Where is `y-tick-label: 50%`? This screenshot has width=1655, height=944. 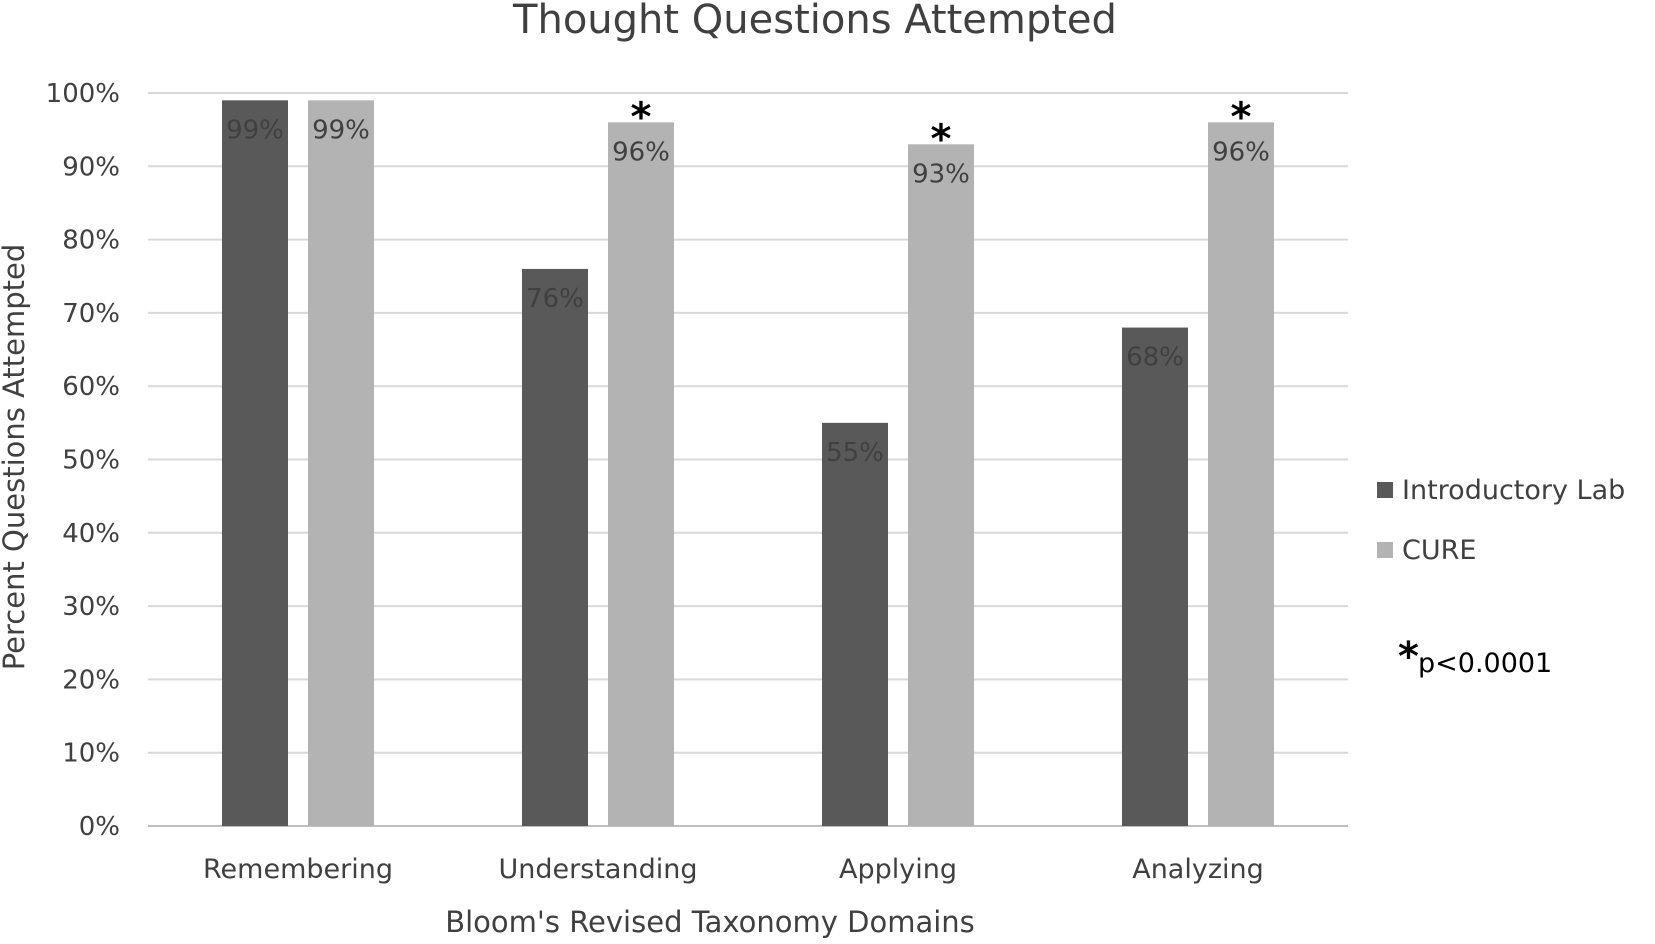
y-tick-label: 50% is located at coordinates (91, 461).